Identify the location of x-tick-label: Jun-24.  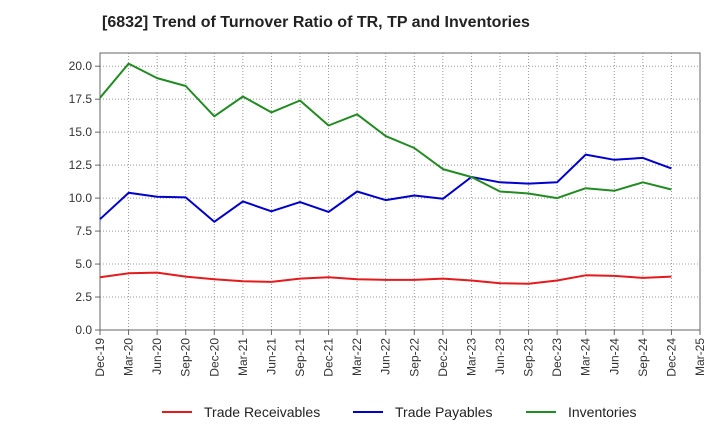
(614, 356).